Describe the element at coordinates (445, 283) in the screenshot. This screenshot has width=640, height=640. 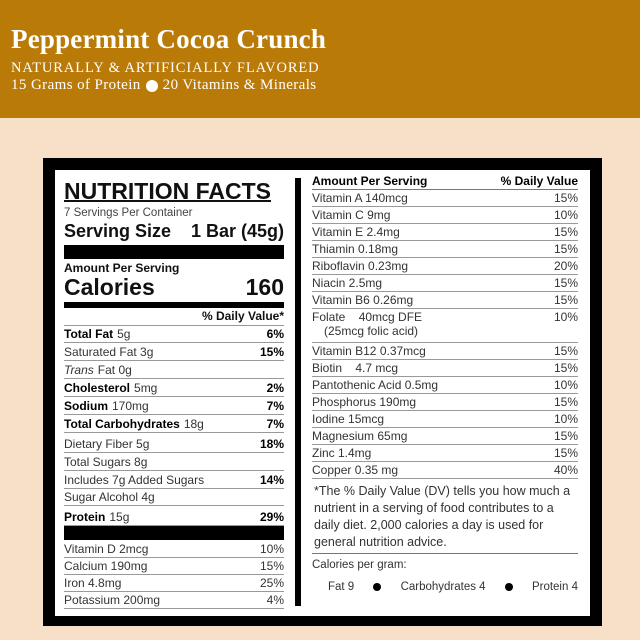
I see `vitamin-row: Niacin 2.5mg 15%` at that location.